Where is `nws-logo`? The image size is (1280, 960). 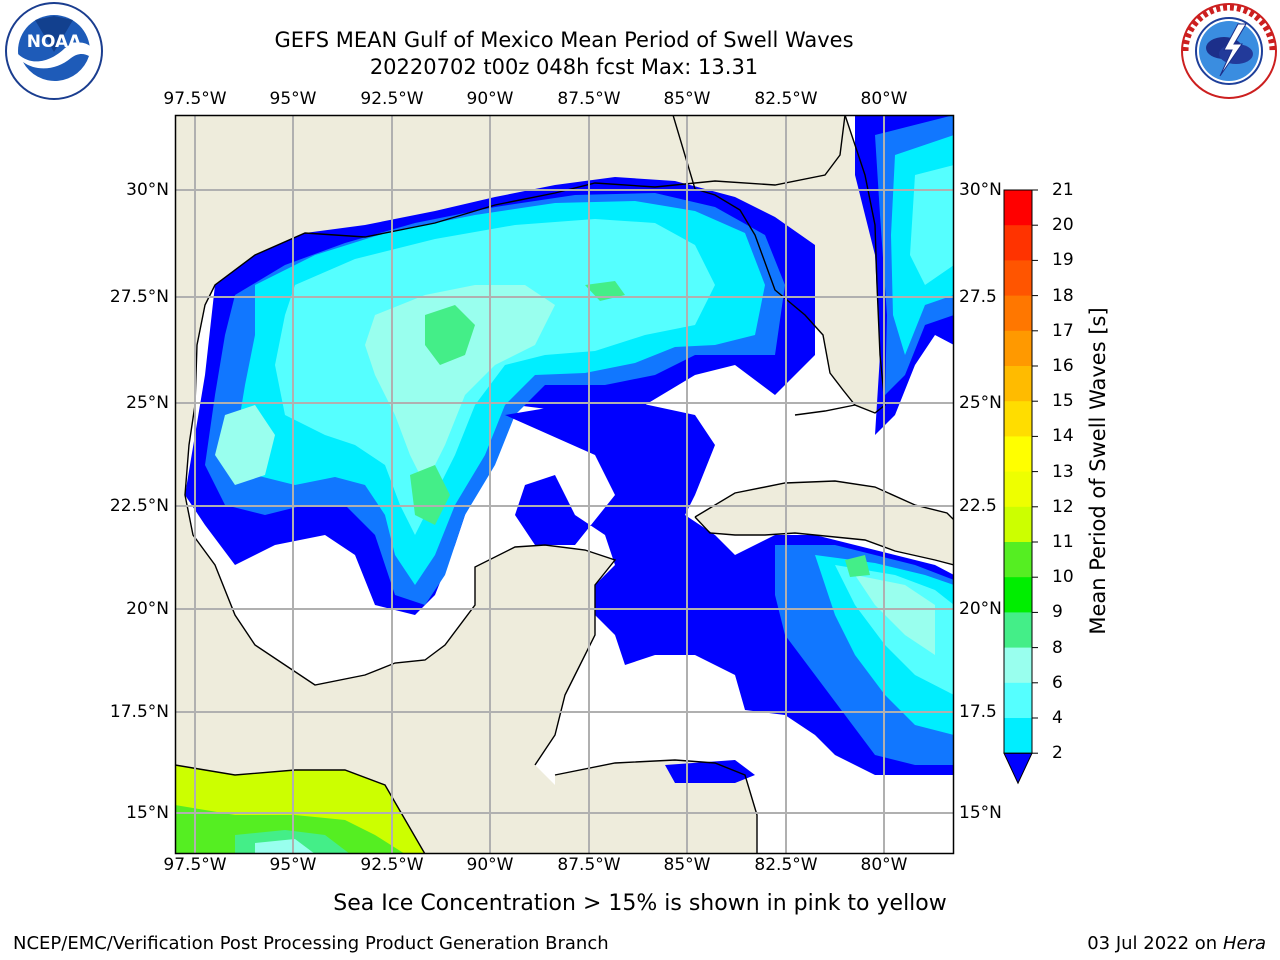 nws-logo is located at coordinates (1229, 51).